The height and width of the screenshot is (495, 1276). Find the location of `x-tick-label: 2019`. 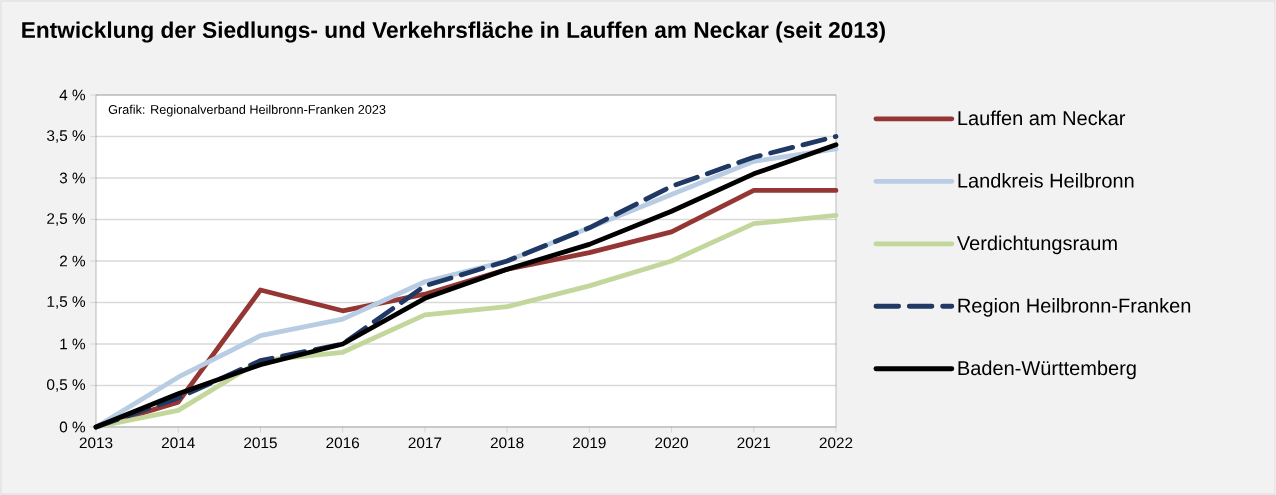

x-tick-label: 2019 is located at coordinates (589, 443).